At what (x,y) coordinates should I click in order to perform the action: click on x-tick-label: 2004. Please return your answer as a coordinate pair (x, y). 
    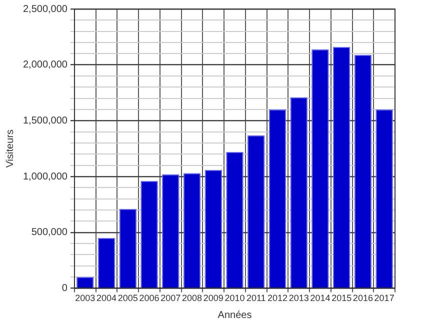
    Looking at the image, I should click on (106, 298).